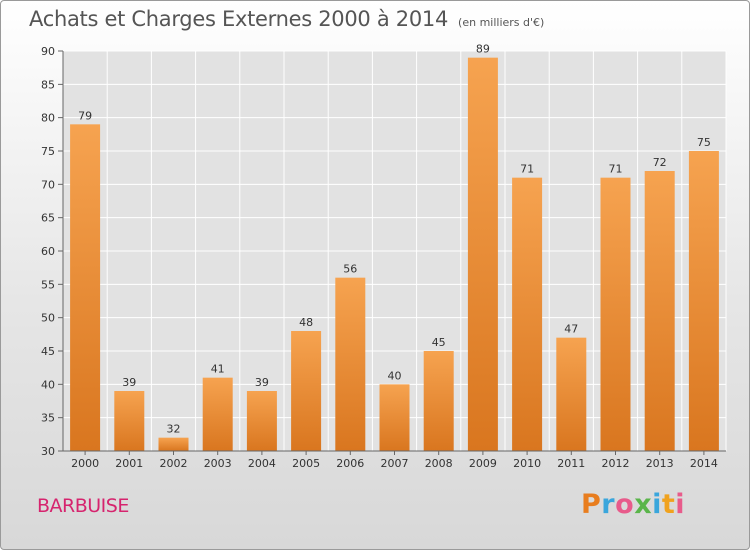 The image size is (750, 550). I want to click on y-tick-label: 75, so click(48, 151).